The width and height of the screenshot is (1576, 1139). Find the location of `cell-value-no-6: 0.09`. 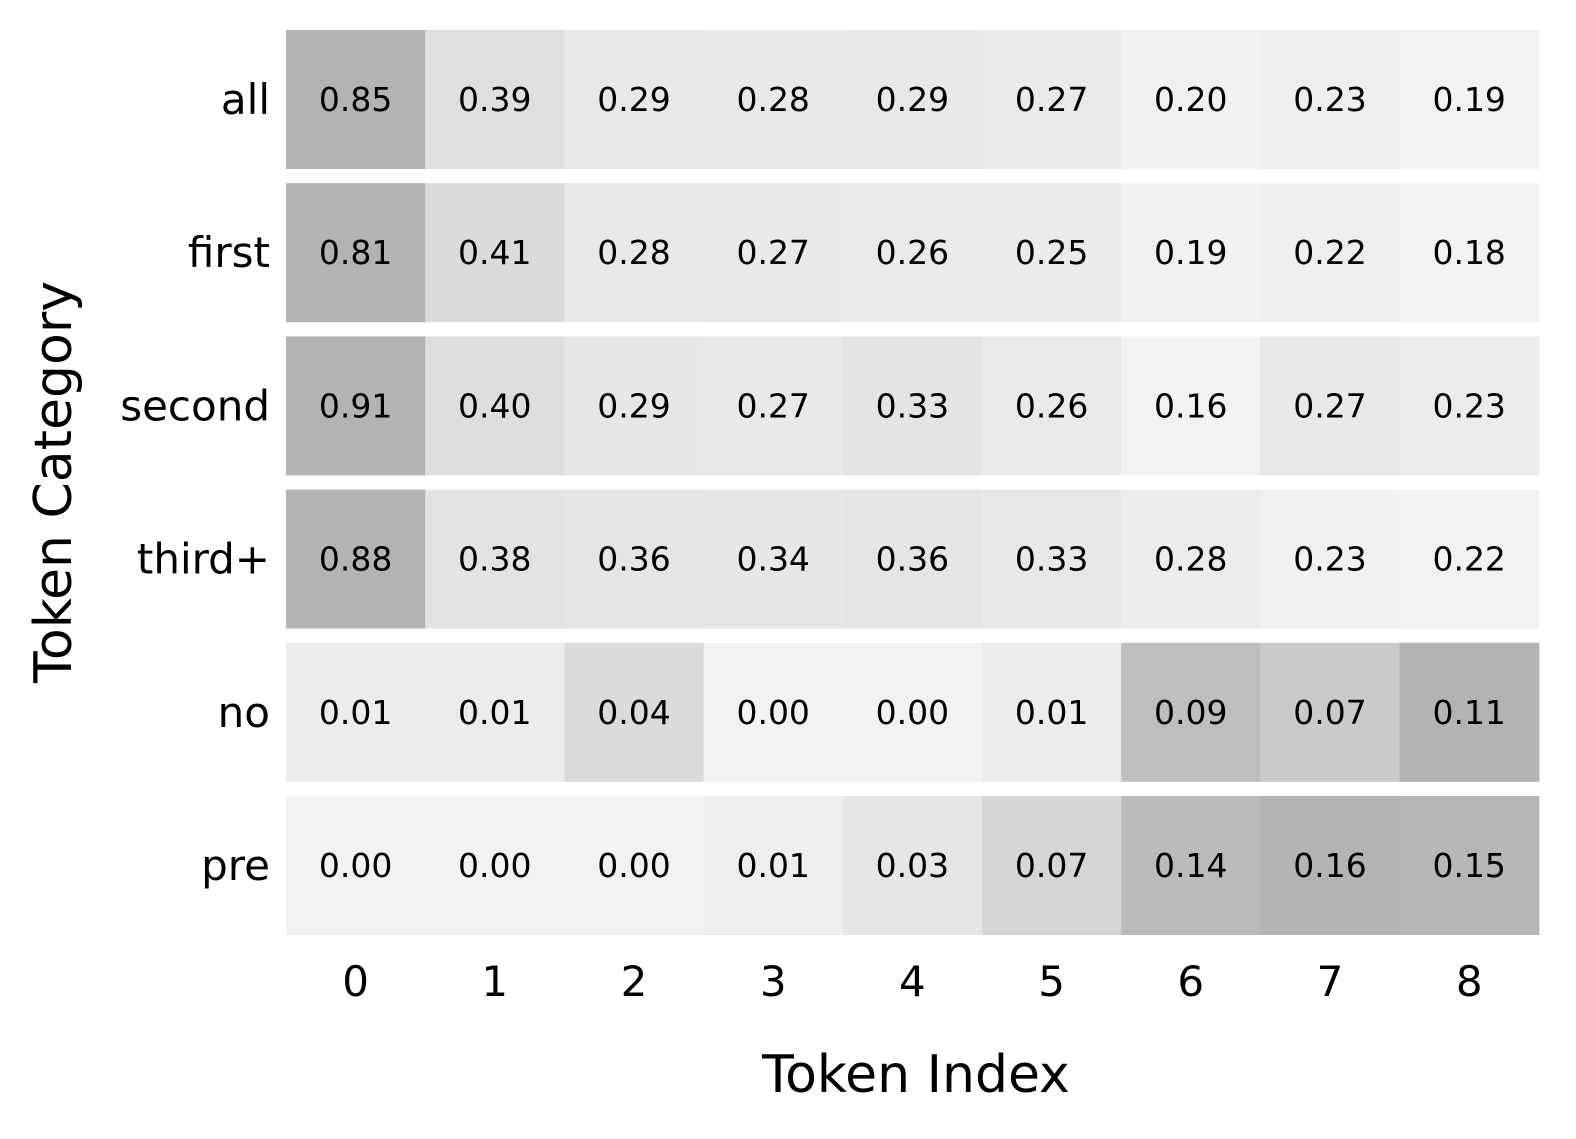

cell-value-no-6: 0.09 is located at coordinates (1190, 712).